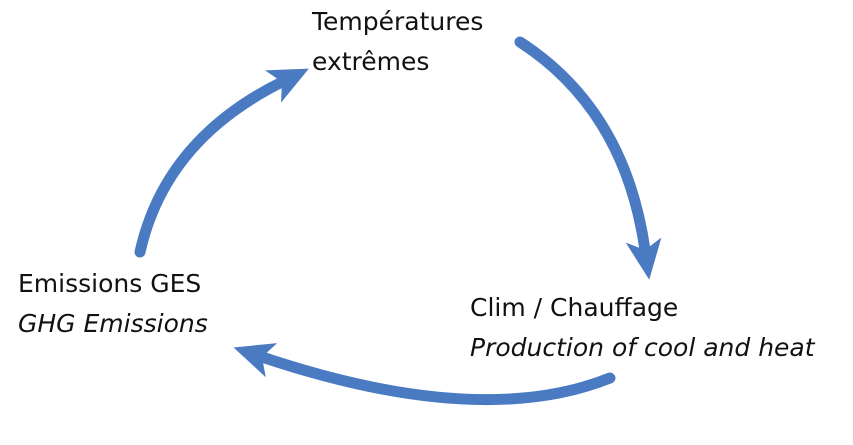  What do you see at coordinates (642, 347) in the screenshot?
I see `node-sublabel: Production of cool and heat` at bounding box center [642, 347].